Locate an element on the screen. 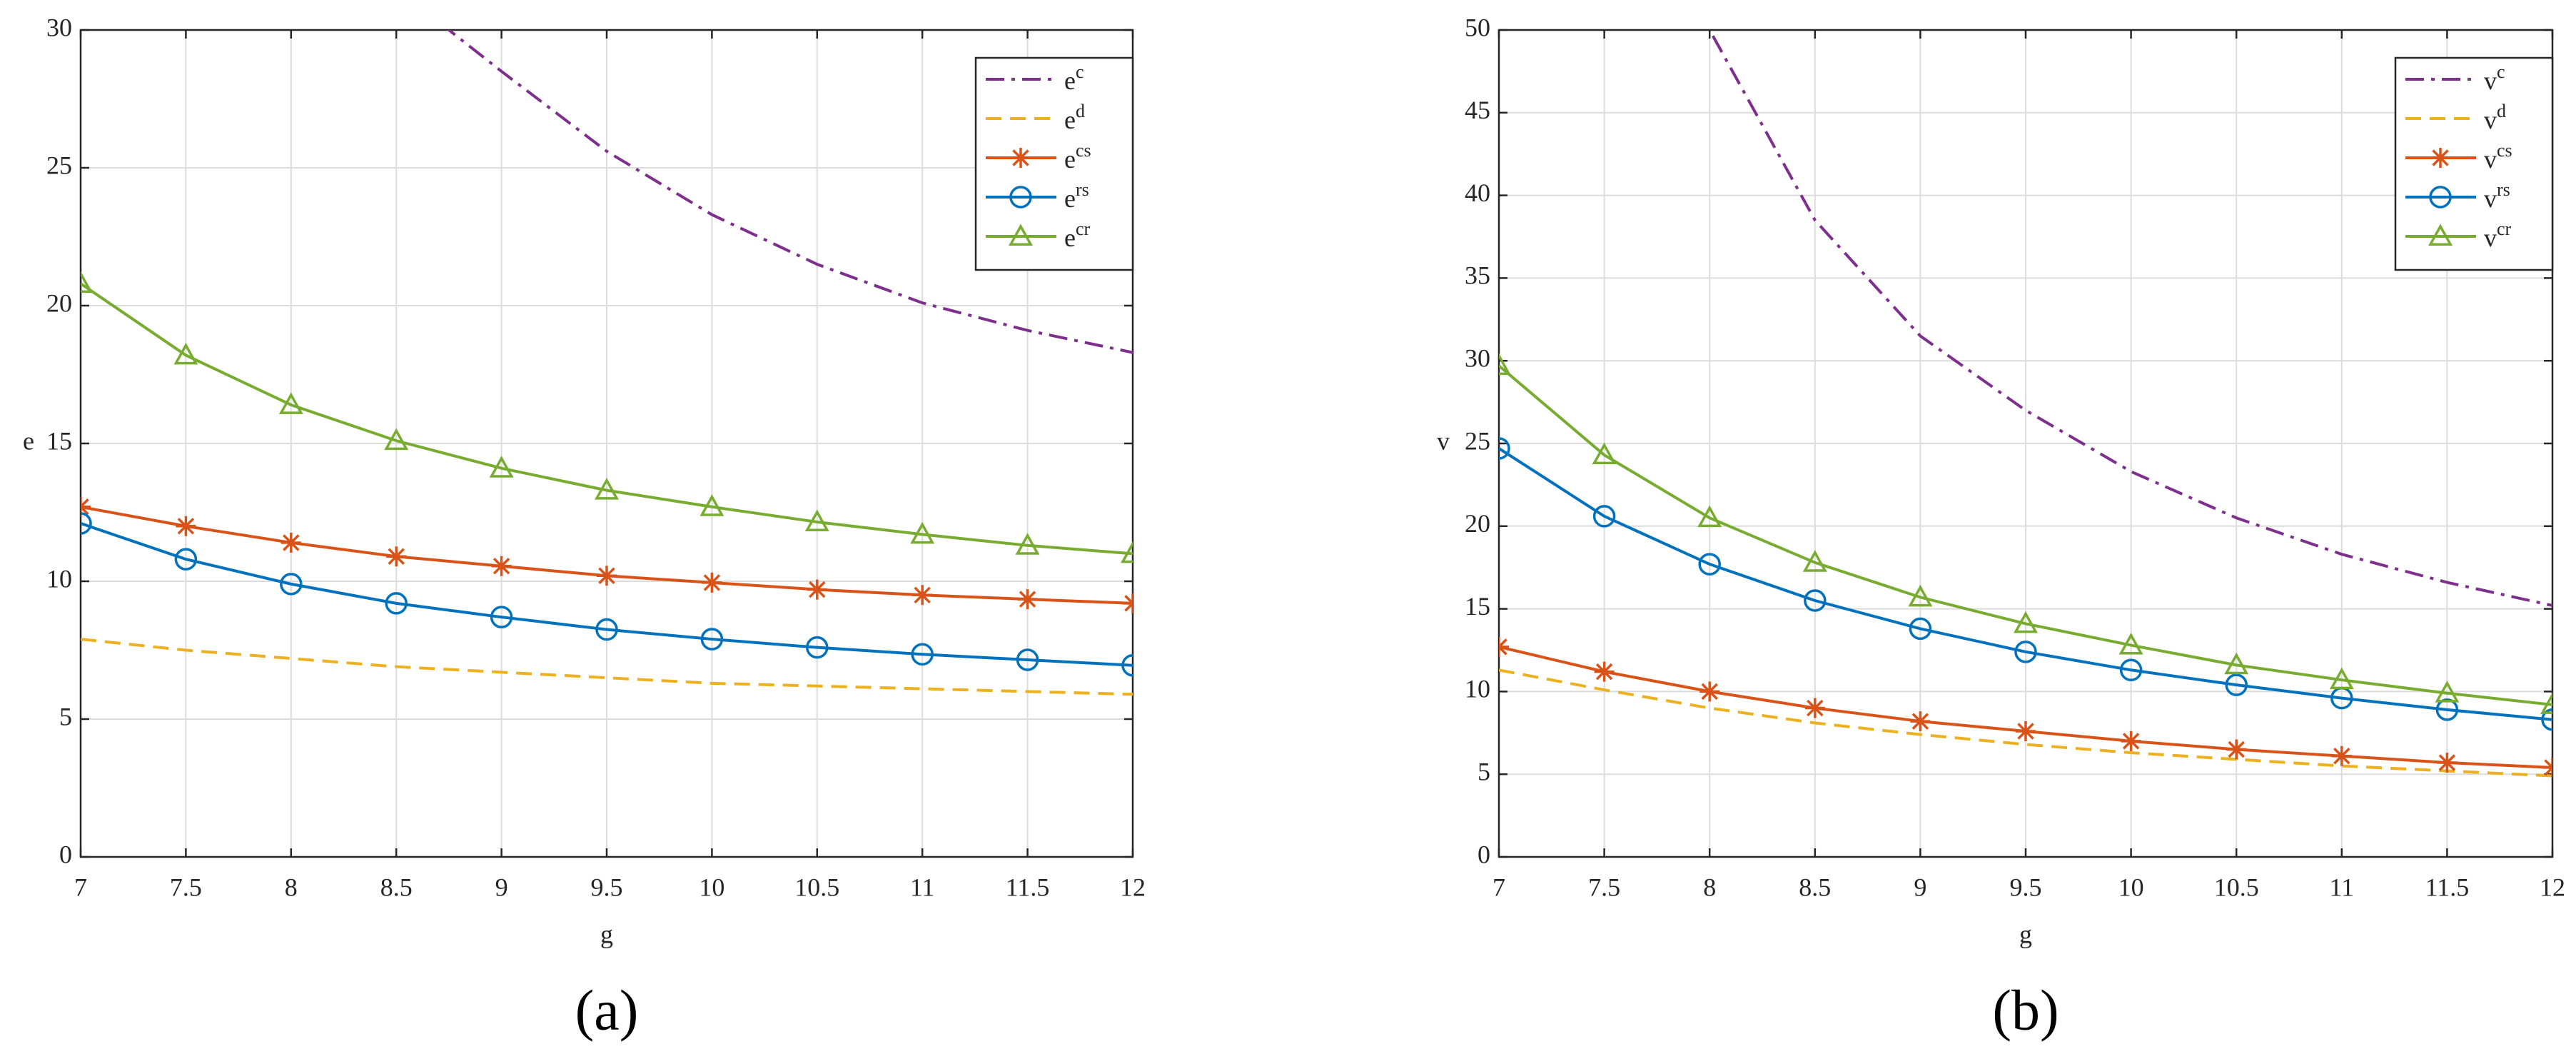 Image resolution: width=2576 pixels, height=1064 pixels. legend-label: ecr is located at coordinates (1077, 236).